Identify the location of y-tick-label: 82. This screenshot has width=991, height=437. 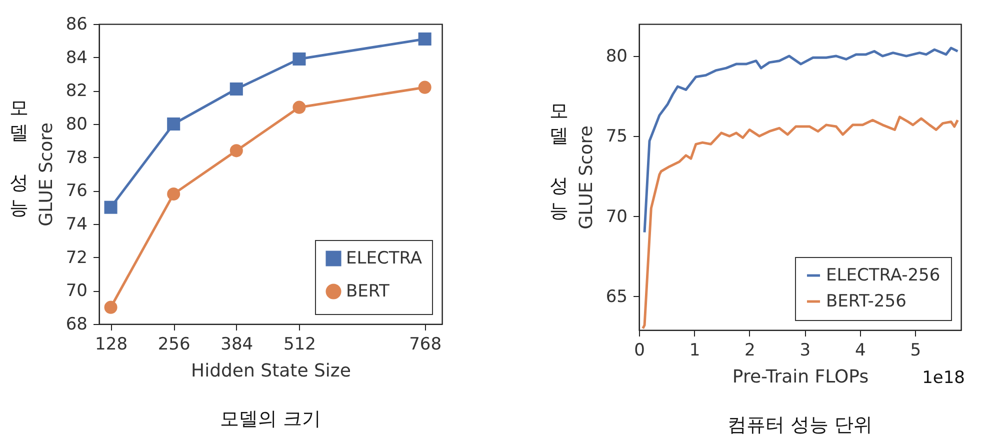
(77, 91).